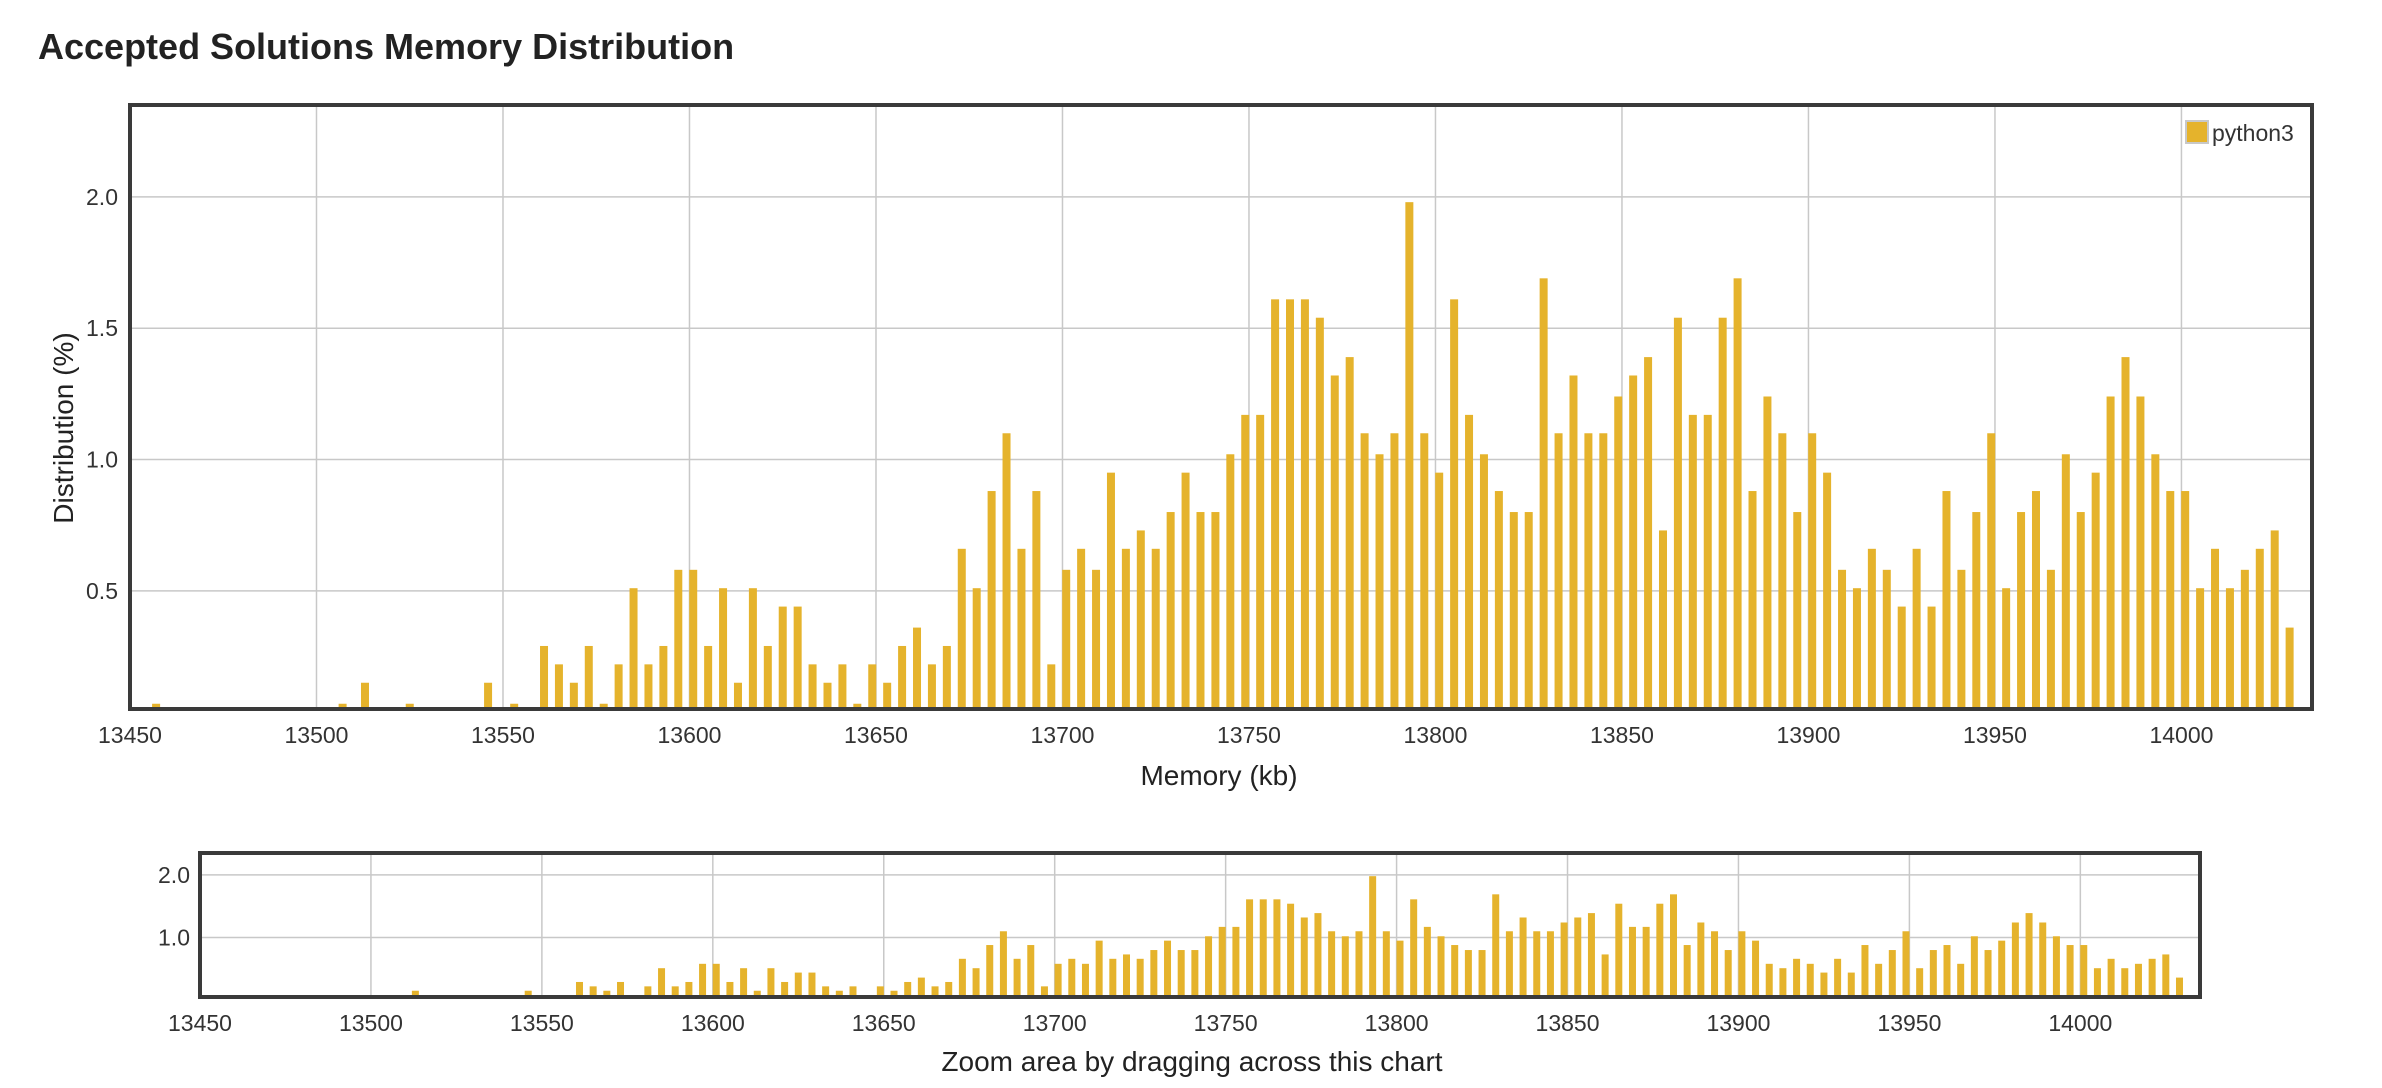  Describe the element at coordinates (2239, 133) in the screenshot. I see `legend: python3` at that location.